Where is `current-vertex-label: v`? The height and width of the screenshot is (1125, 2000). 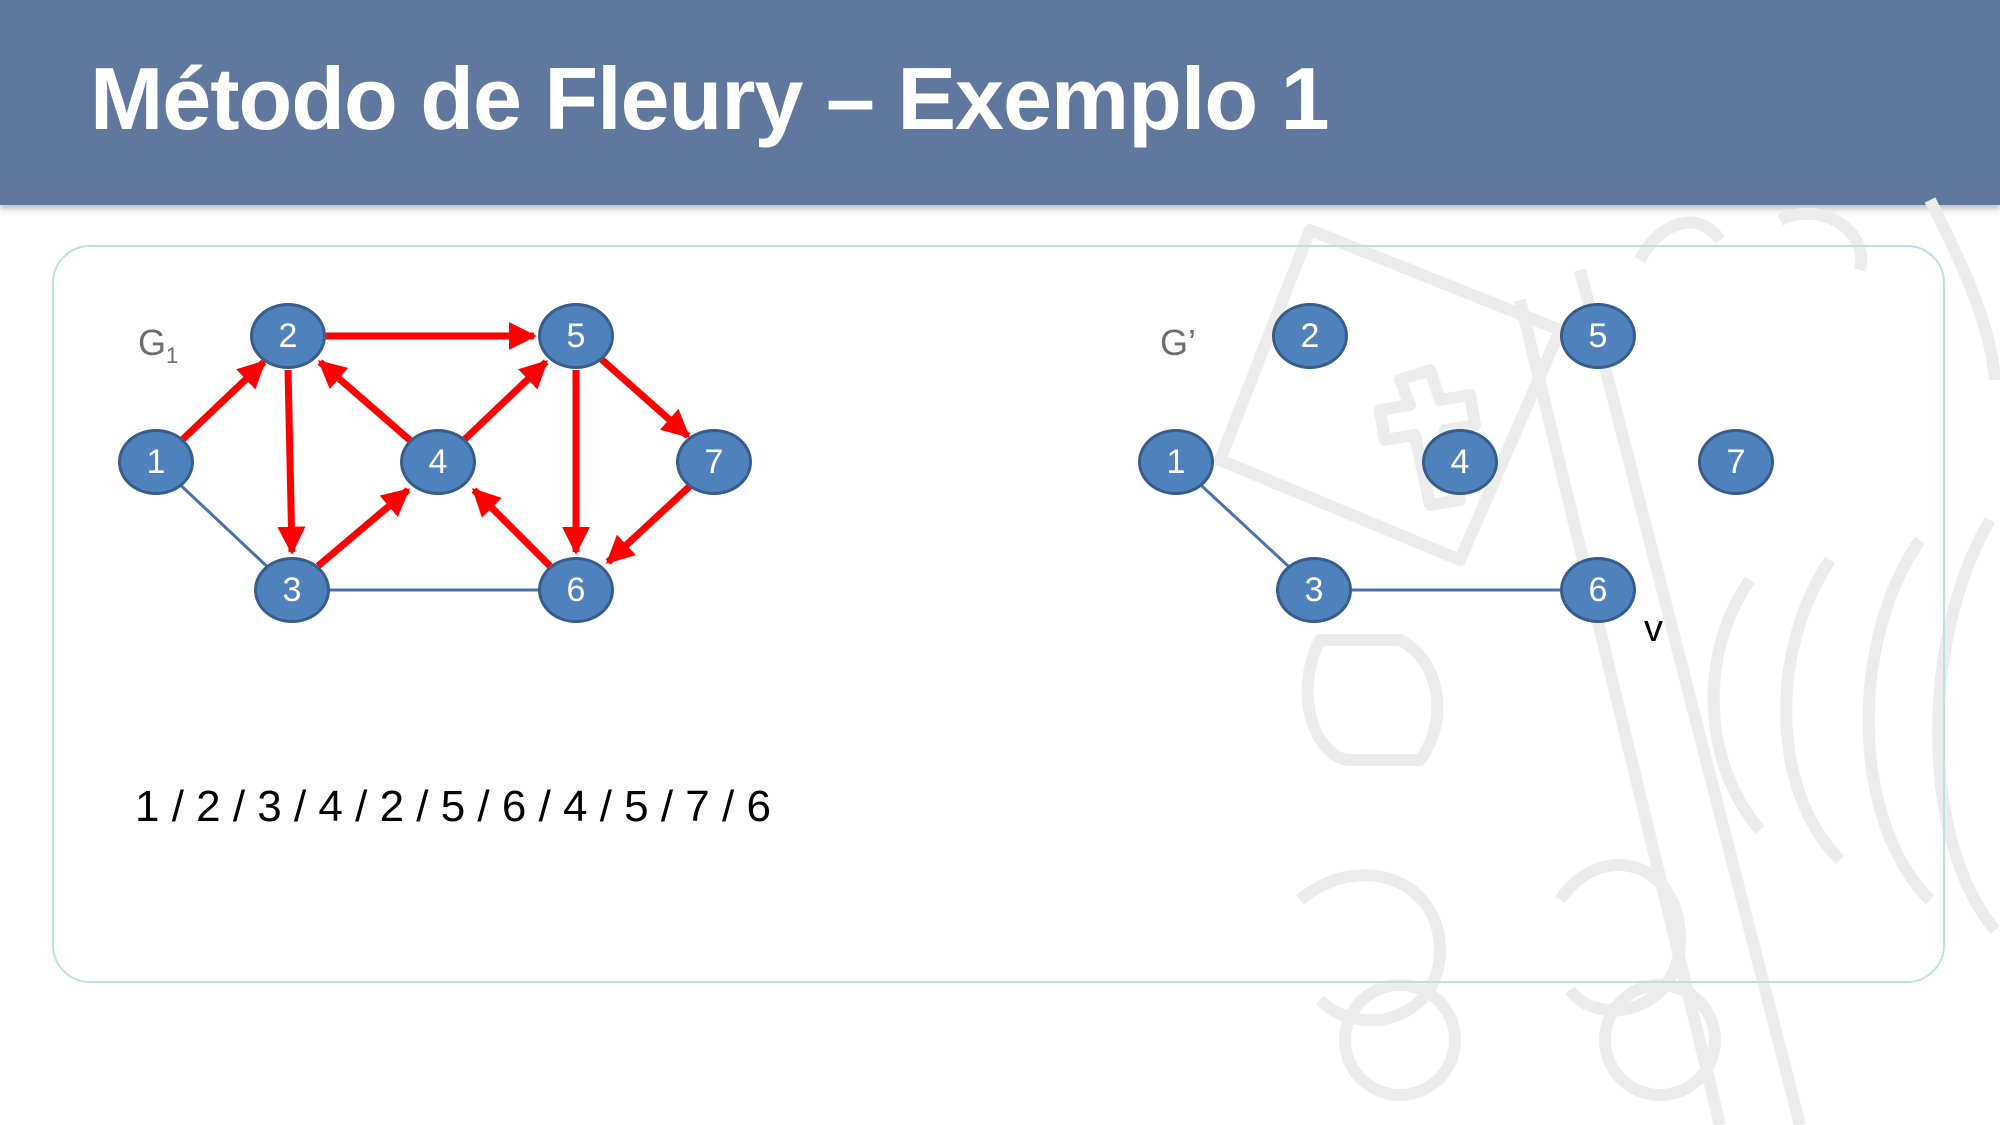 current-vertex-label: v is located at coordinates (1653, 629).